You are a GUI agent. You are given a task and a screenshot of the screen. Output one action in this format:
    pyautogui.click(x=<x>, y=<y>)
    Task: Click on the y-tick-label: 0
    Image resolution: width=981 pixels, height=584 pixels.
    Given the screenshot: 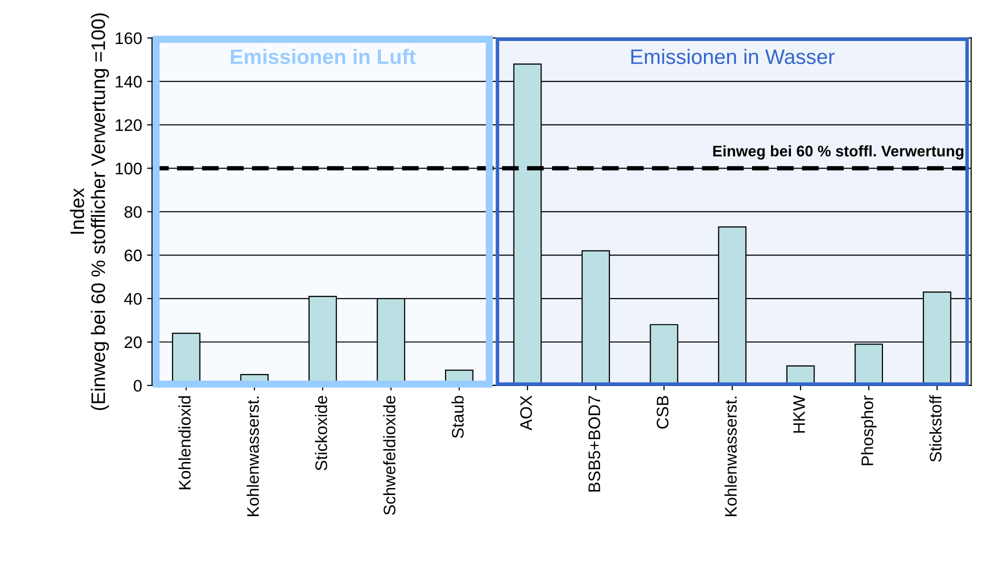 What is the action you would take?
    pyautogui.click(x=138, y=386)
    